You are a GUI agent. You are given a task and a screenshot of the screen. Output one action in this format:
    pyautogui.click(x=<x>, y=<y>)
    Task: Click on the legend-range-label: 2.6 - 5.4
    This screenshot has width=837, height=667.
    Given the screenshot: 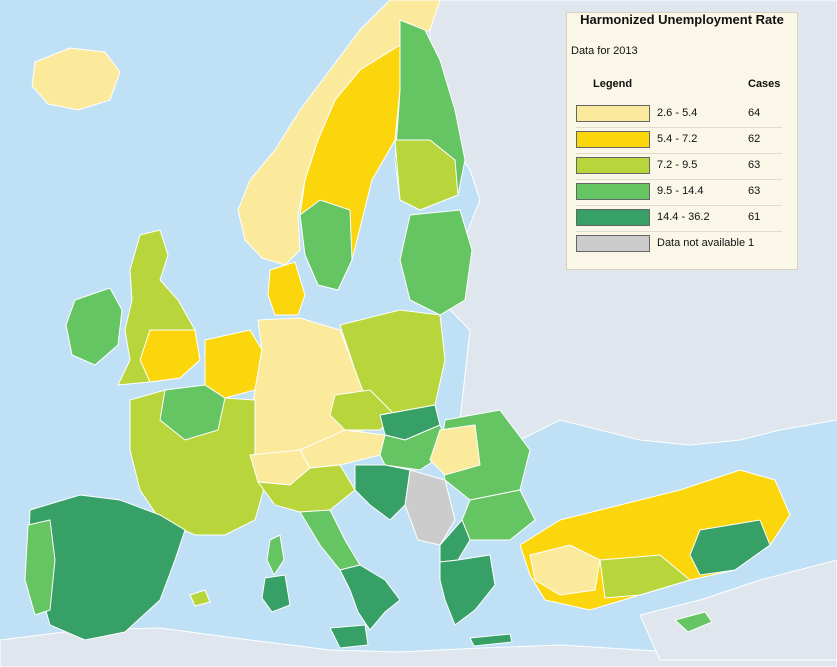 What is the action you would take?
    pyautogui.click(x=677, y=113)
    